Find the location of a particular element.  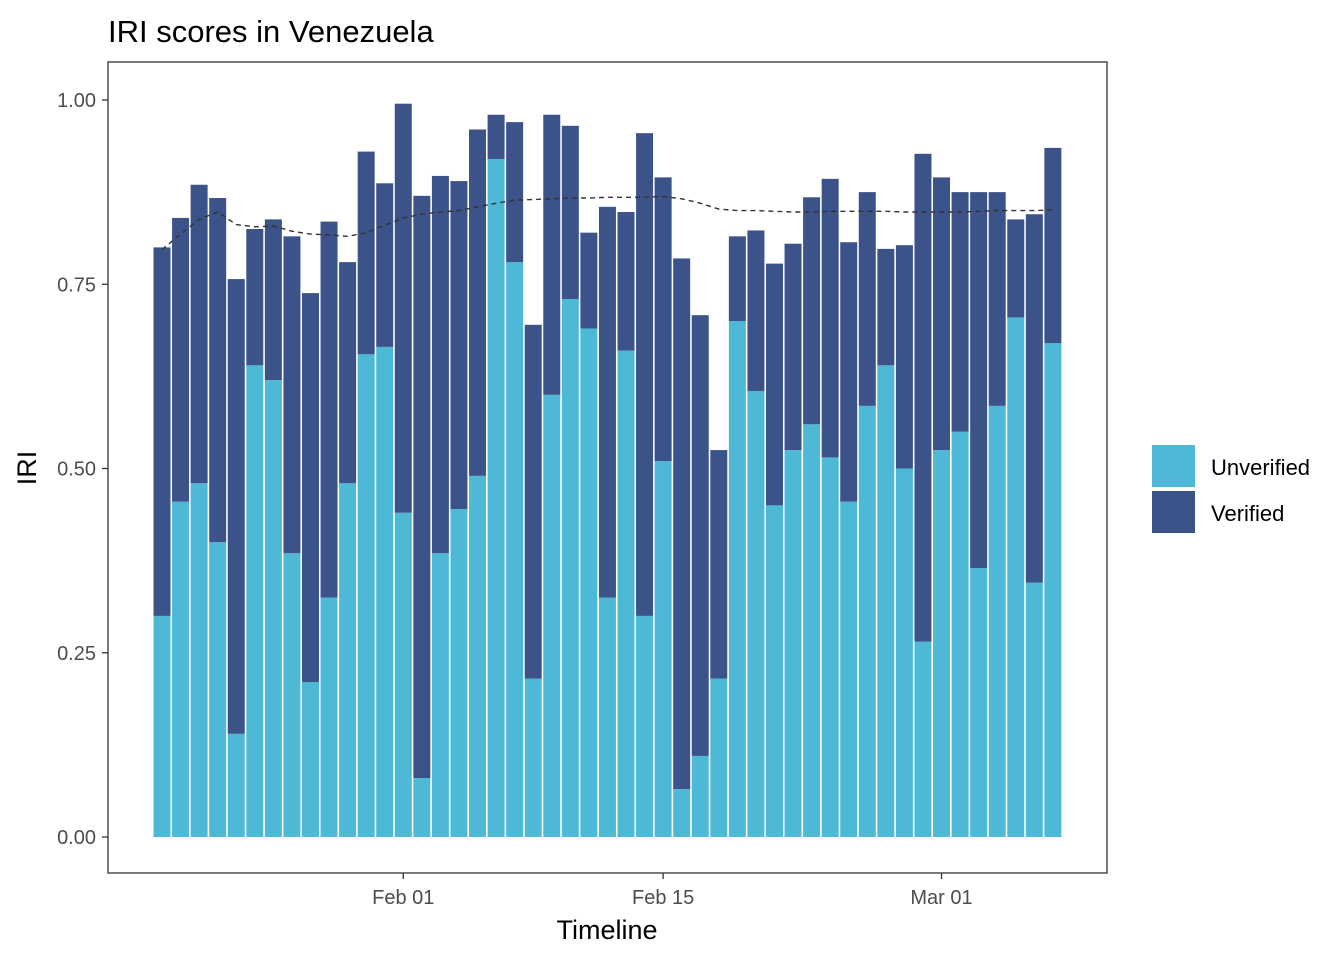

legend-label-verified: Verified is located at coordinates (1247, 513).